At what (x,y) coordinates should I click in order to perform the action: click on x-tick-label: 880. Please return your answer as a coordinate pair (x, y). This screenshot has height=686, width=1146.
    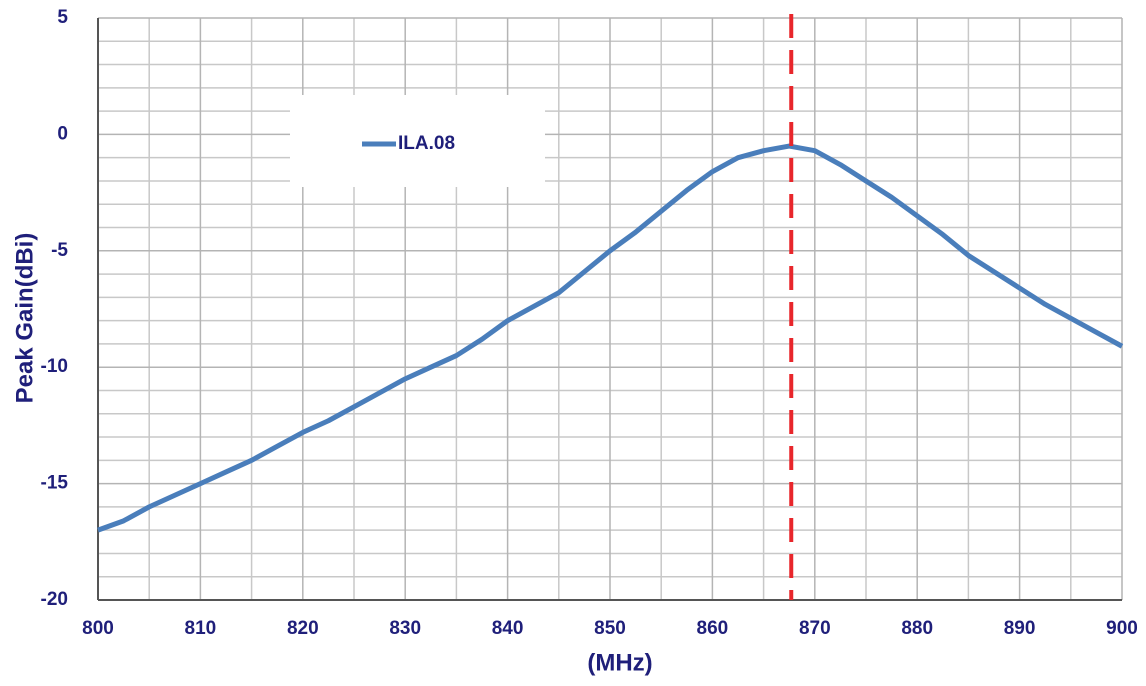
    Looking at the image, I should click on (917, 628).